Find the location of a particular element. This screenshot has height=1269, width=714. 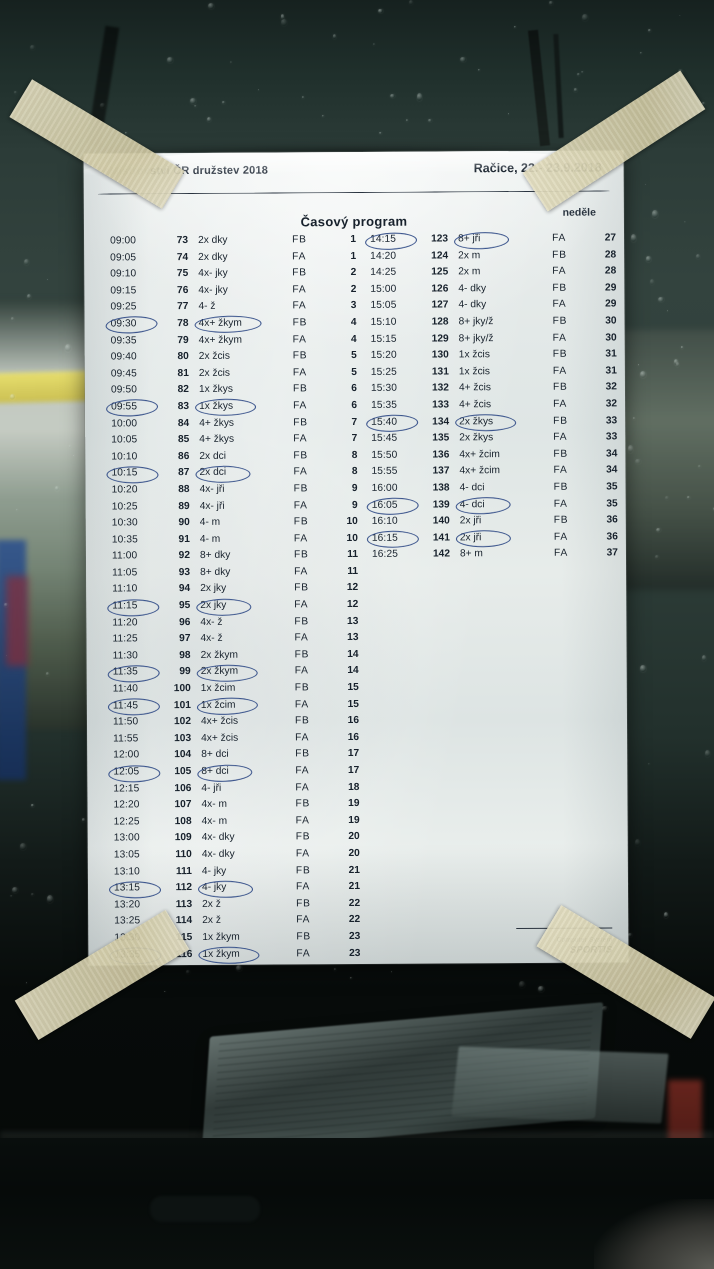

race-order: 20 is located at coordinates (354, 837).